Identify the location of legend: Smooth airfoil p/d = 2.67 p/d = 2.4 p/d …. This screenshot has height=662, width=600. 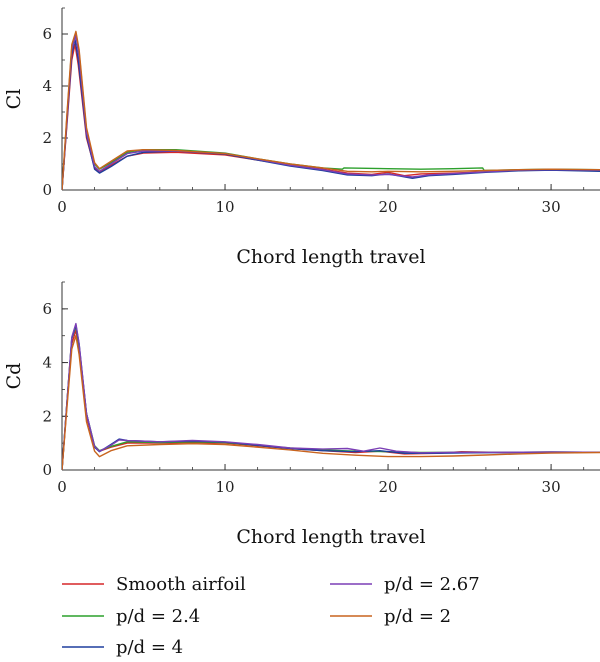
(271, 616).